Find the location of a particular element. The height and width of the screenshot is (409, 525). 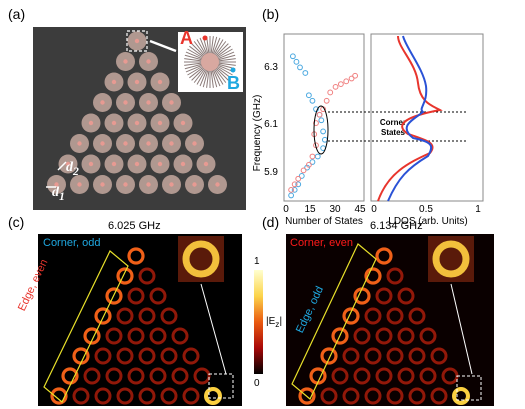

ytick-5.9: 5.9 is located at coordinates (271, 172).